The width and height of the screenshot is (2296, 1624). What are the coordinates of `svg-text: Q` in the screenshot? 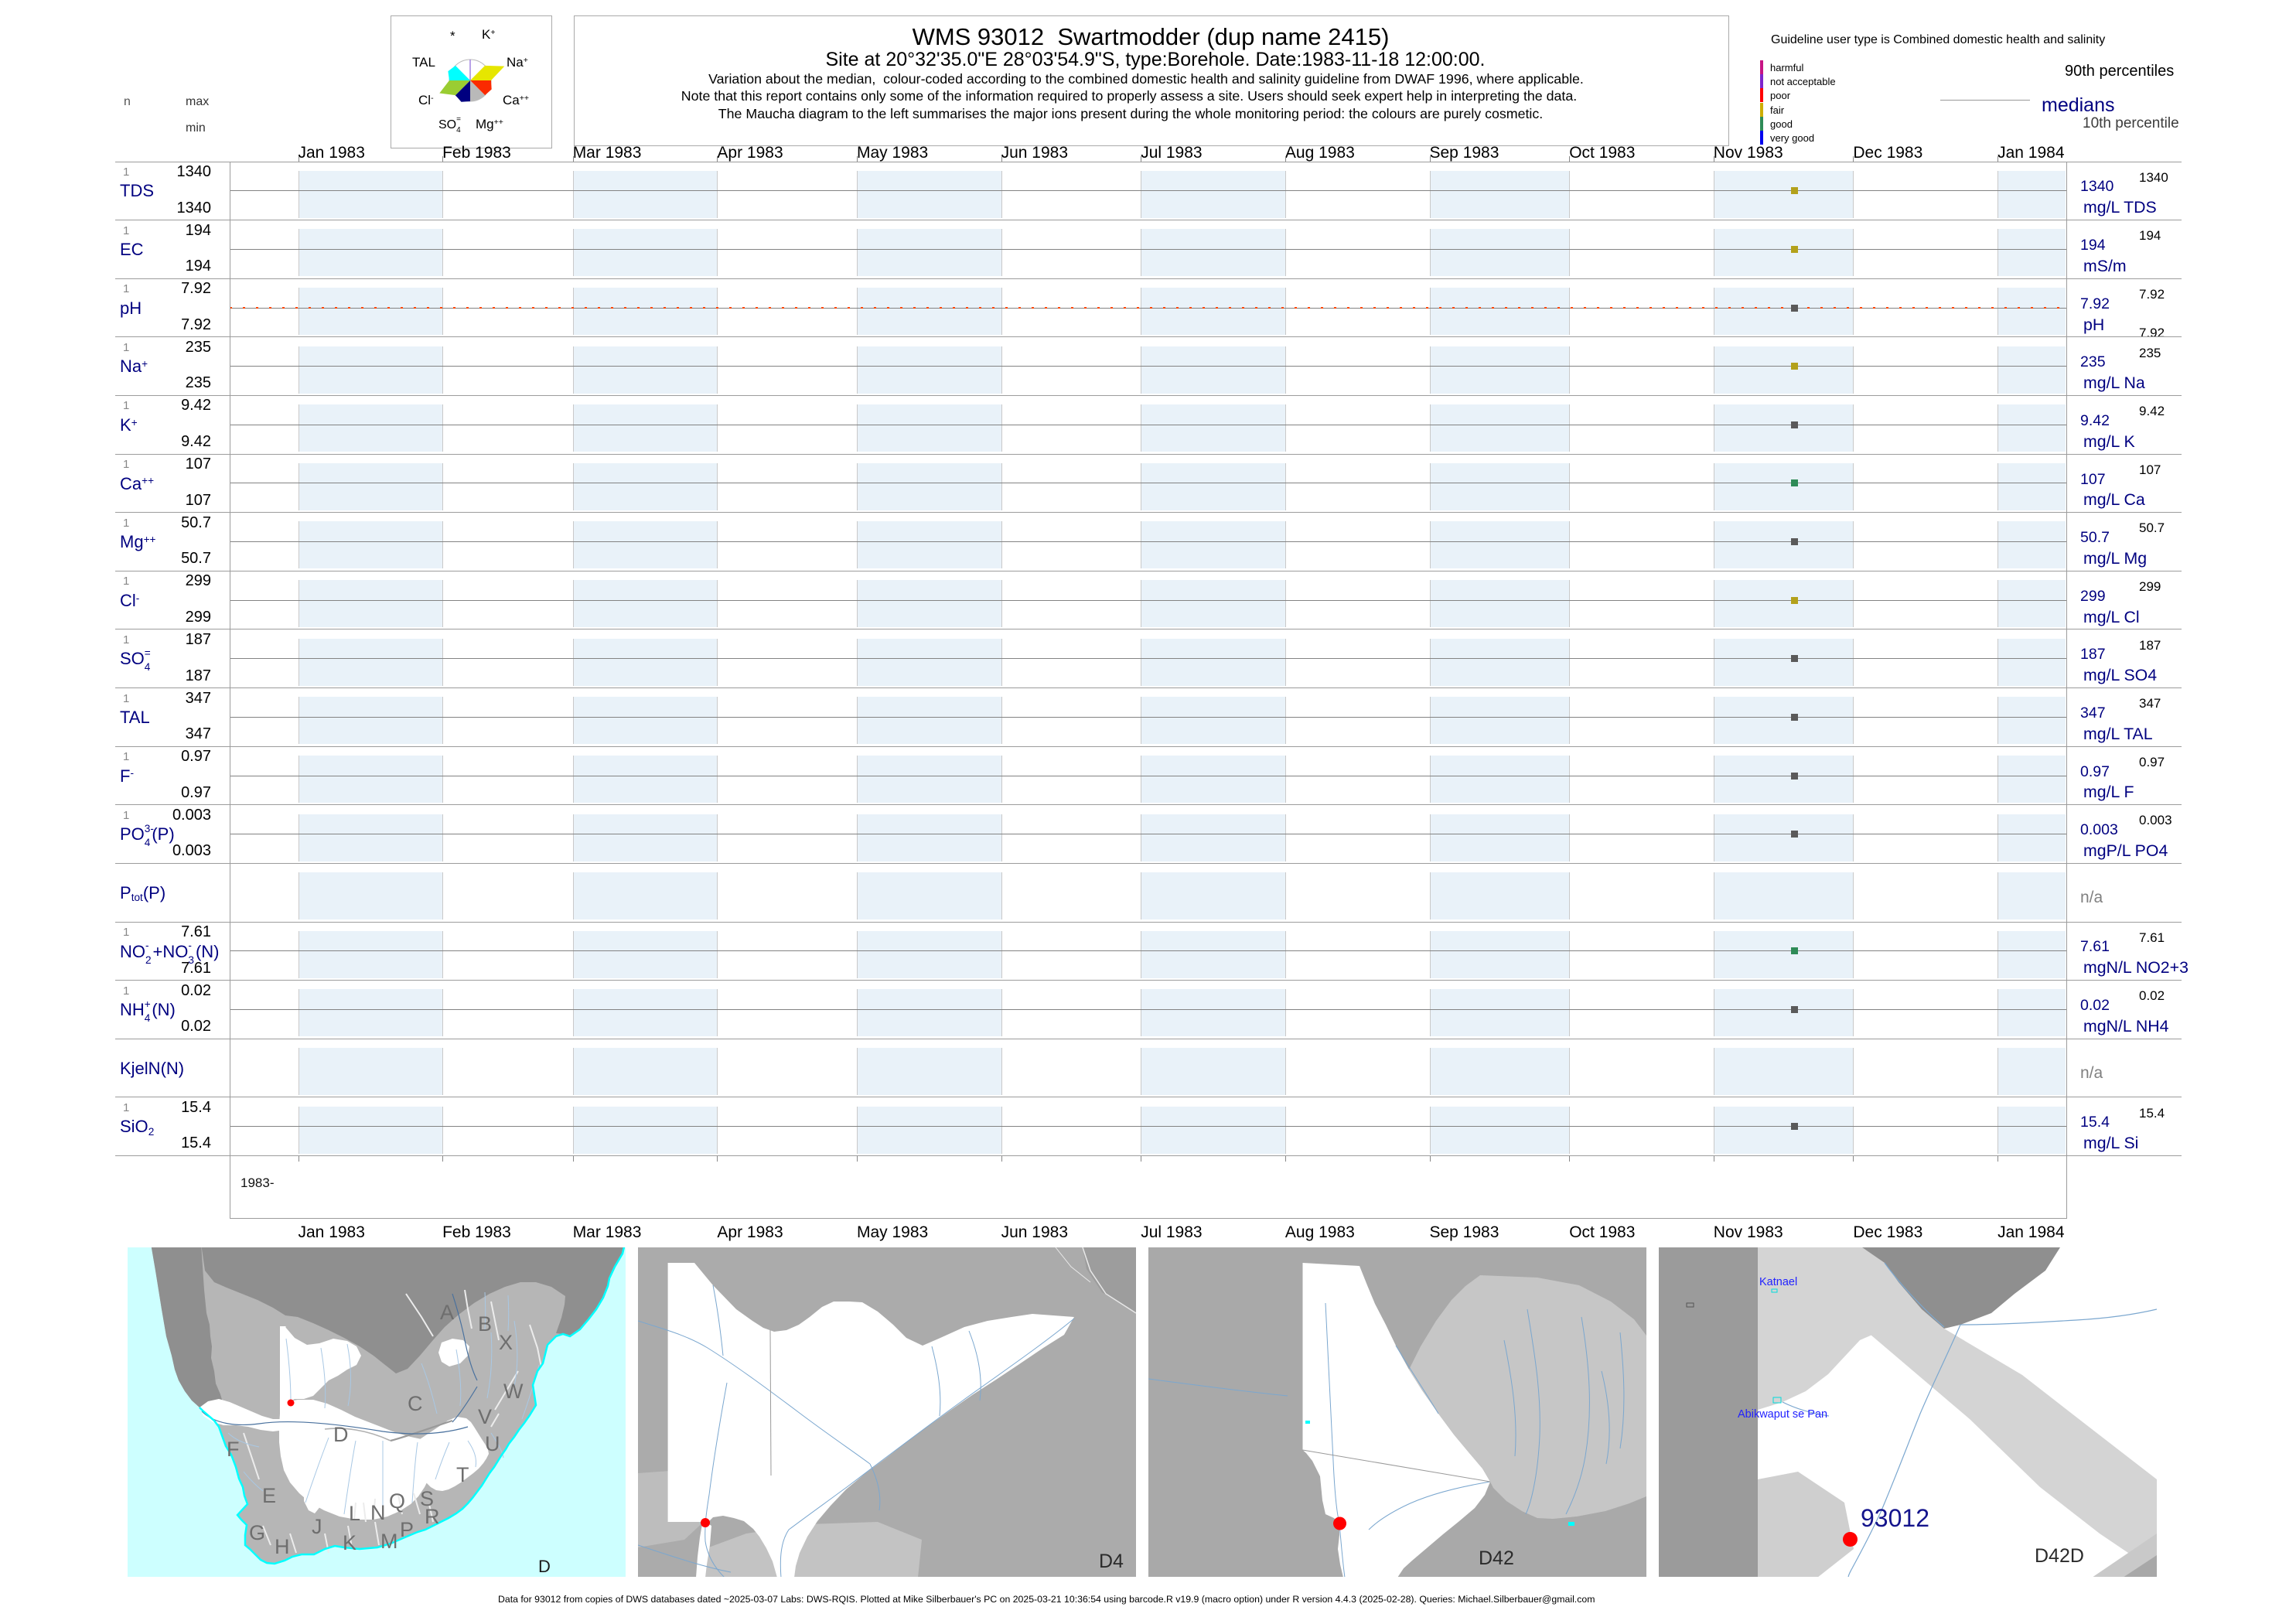 It's located at (397, 1501).